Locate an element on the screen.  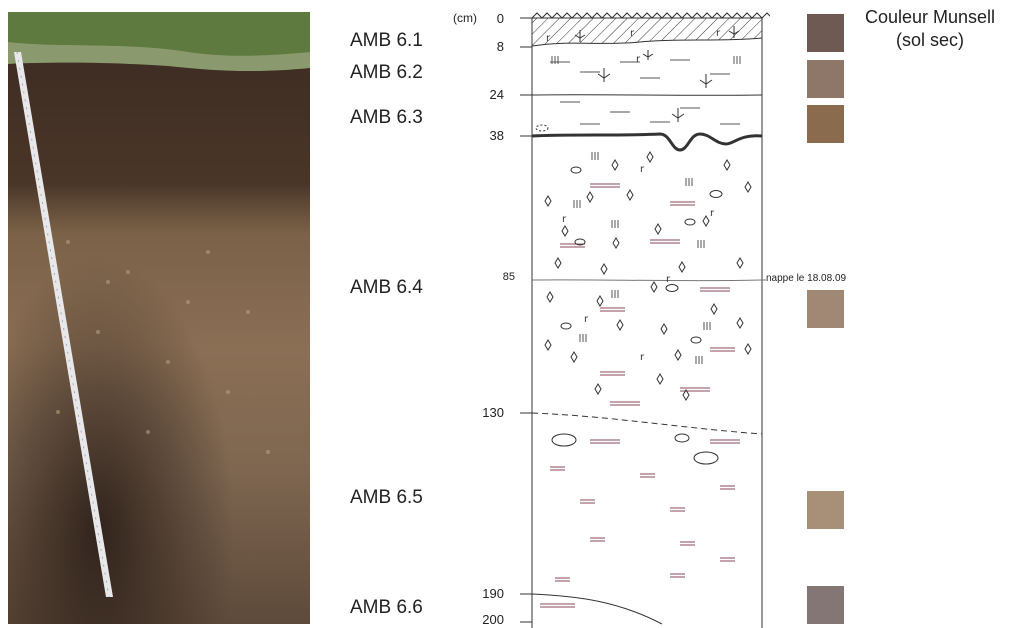
horizon-label-amb-6-2: AMB 6.2 is located at coordinates (386, 72).